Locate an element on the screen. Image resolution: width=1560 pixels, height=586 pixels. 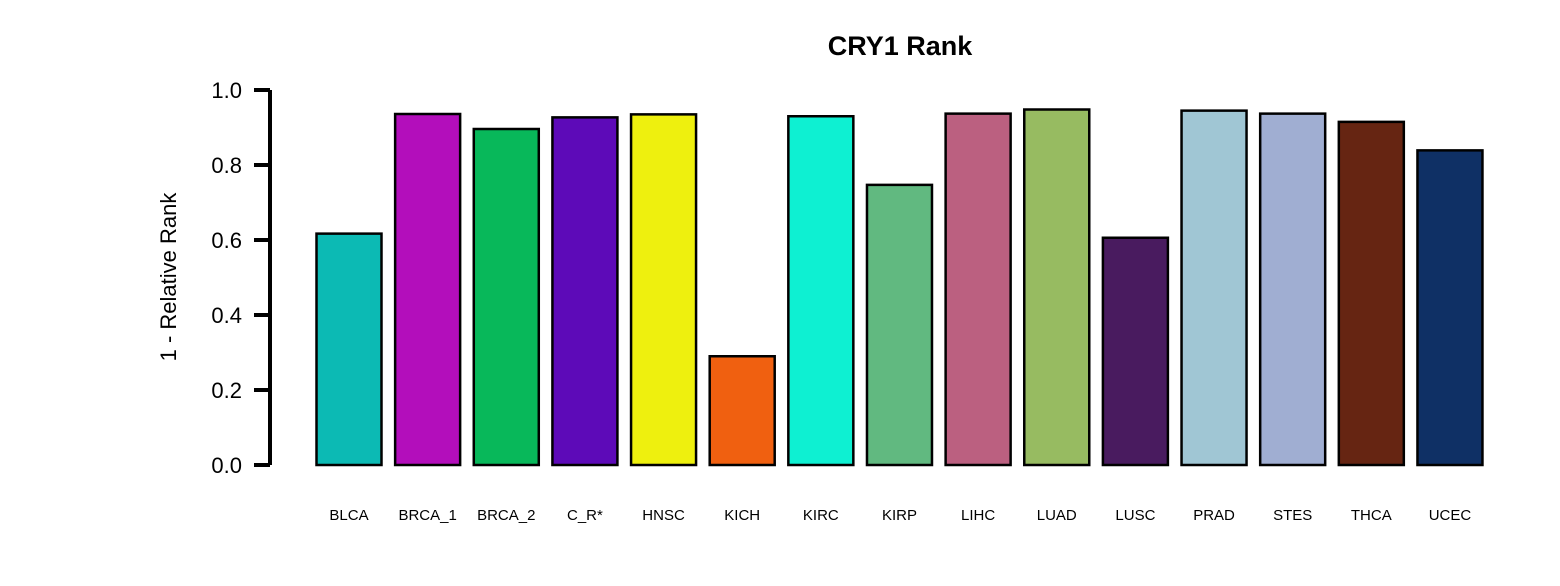
x-tick-label: BRCA_2 is located at coordinates (506, 515).